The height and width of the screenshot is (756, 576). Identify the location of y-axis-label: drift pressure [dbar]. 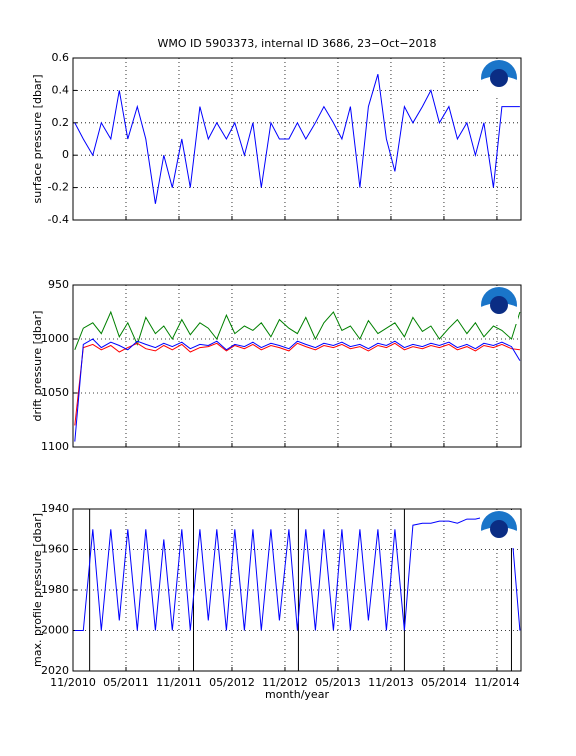
(37, 366).